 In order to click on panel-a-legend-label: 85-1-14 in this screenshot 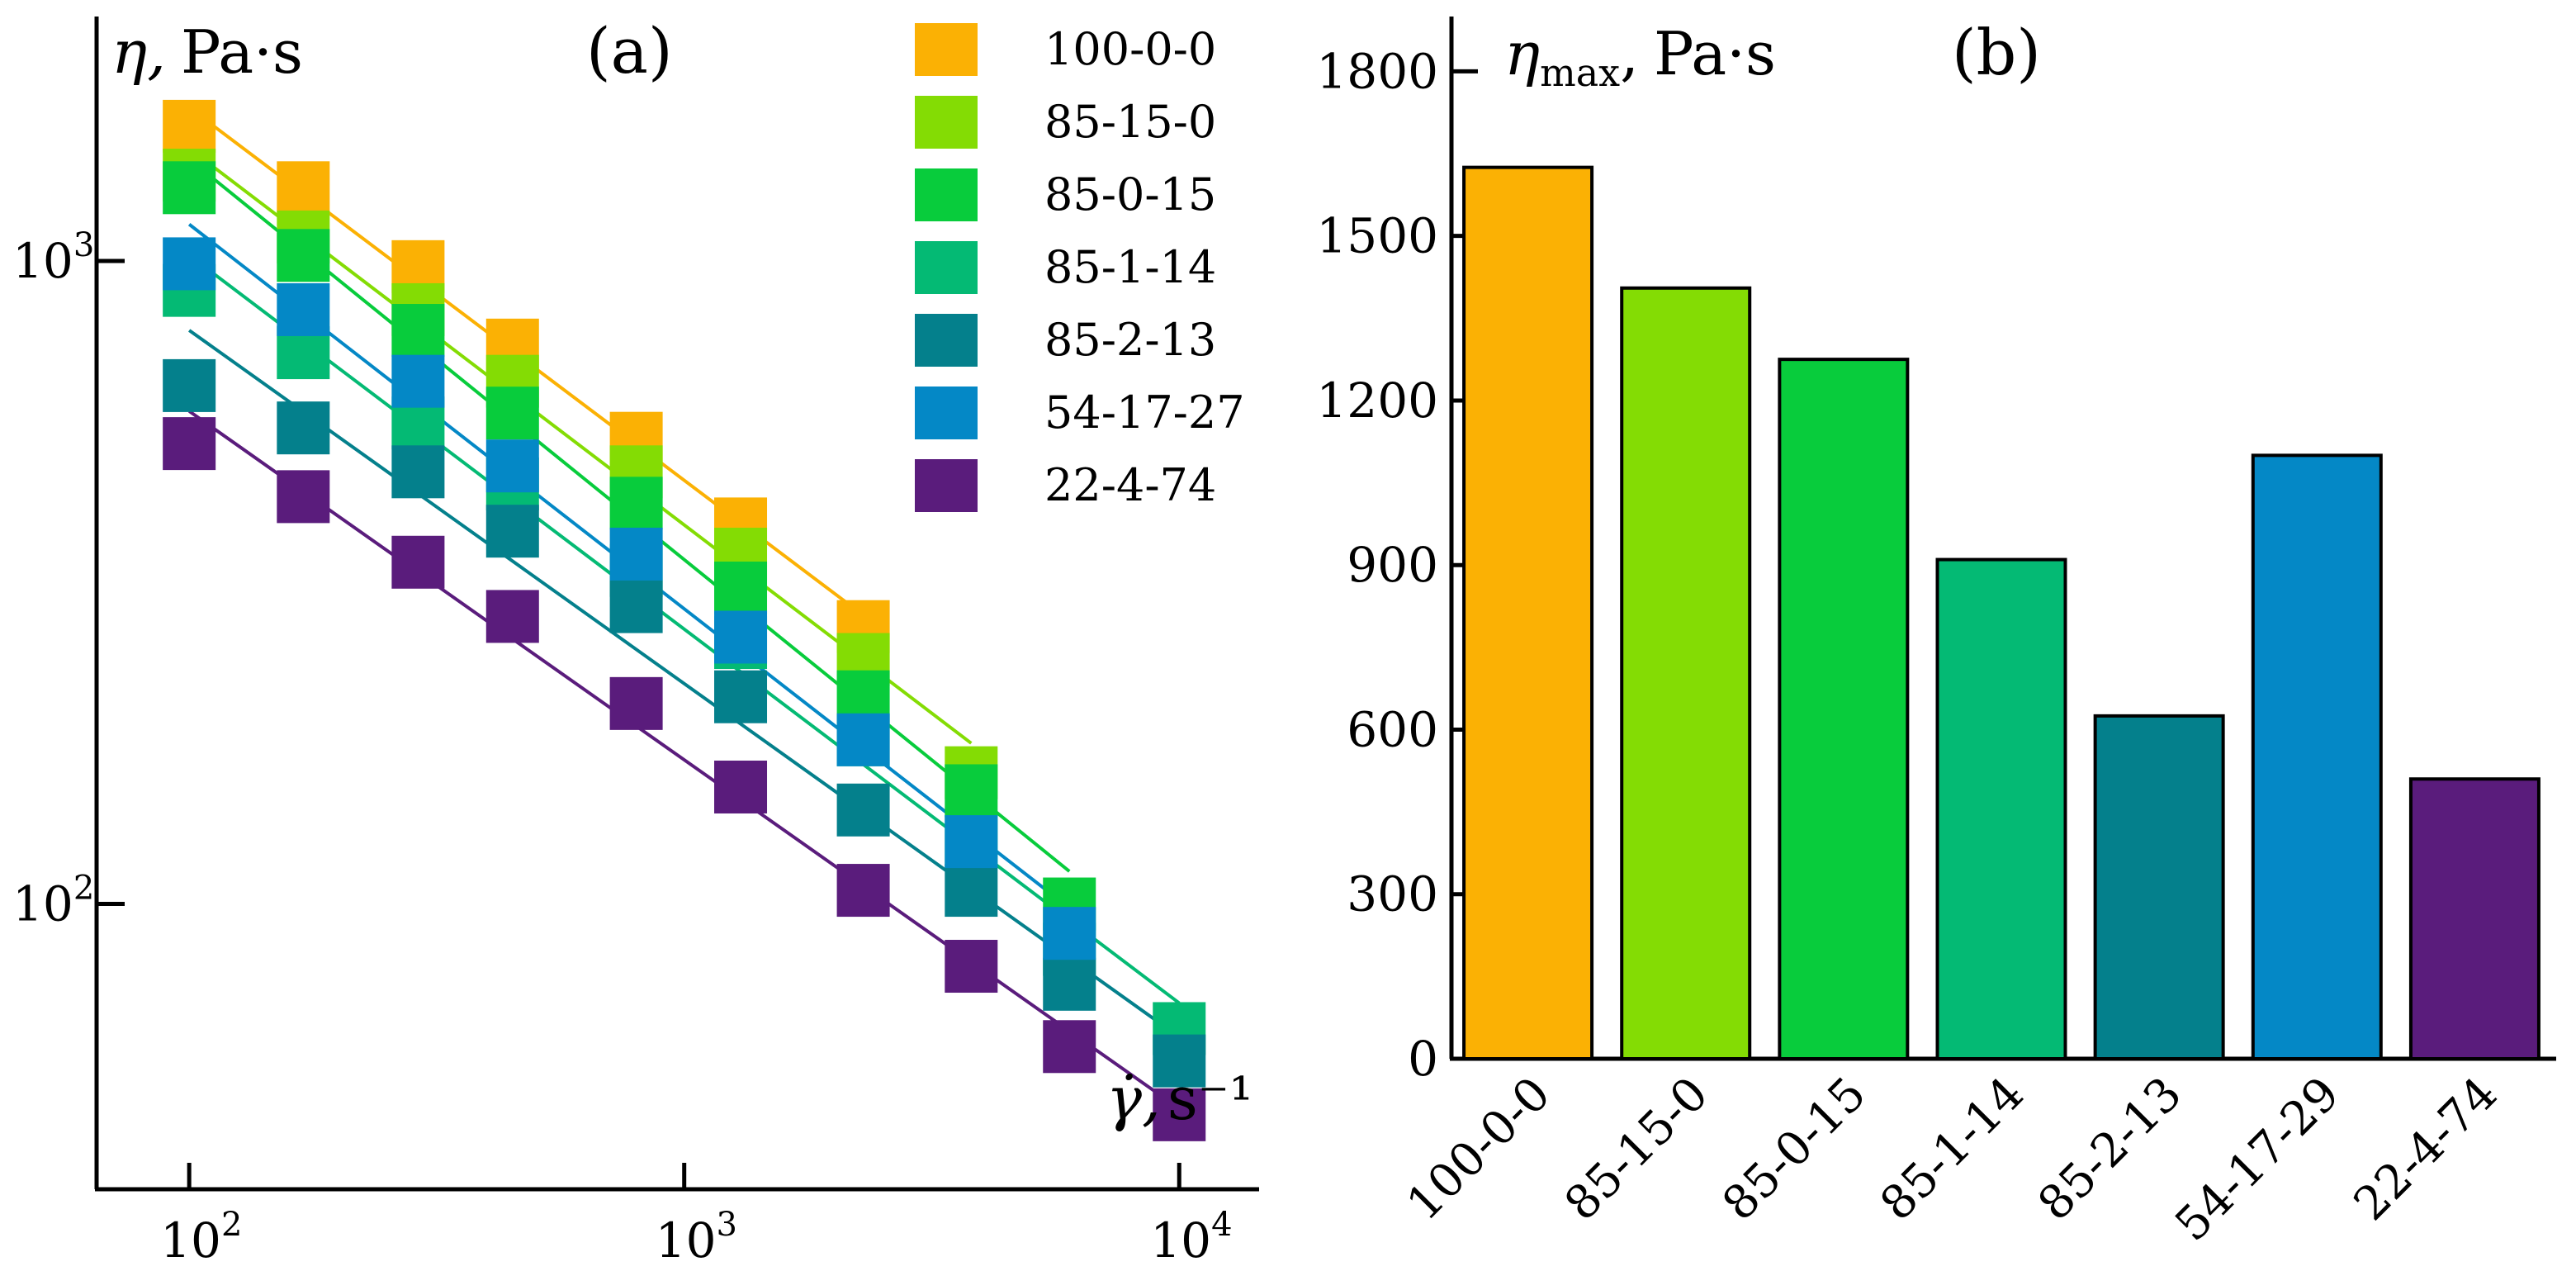, I will do `click(1130, 267)`.